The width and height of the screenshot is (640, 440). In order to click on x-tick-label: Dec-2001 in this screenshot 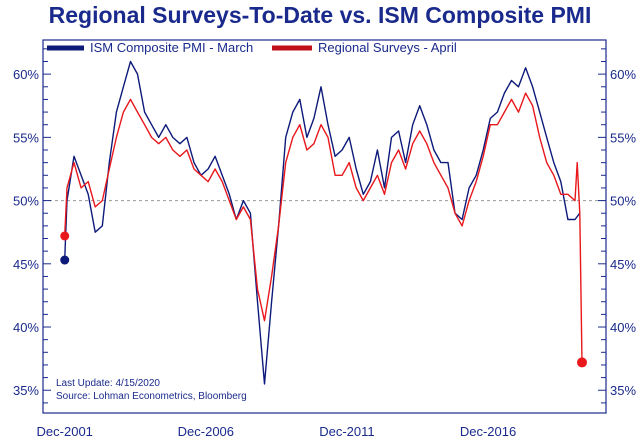, I will do `click(65, 431)`.